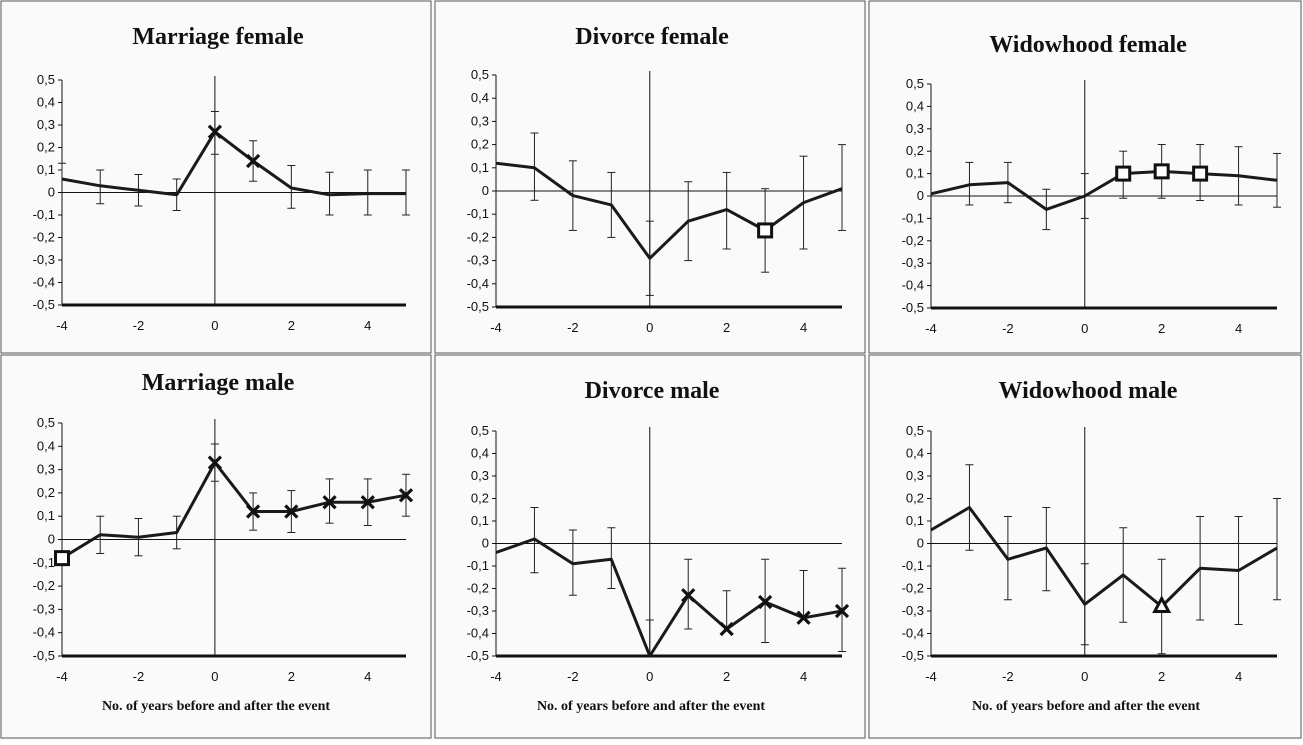  I want to click on panel-title: Widowhood female, so click(1088, 45).